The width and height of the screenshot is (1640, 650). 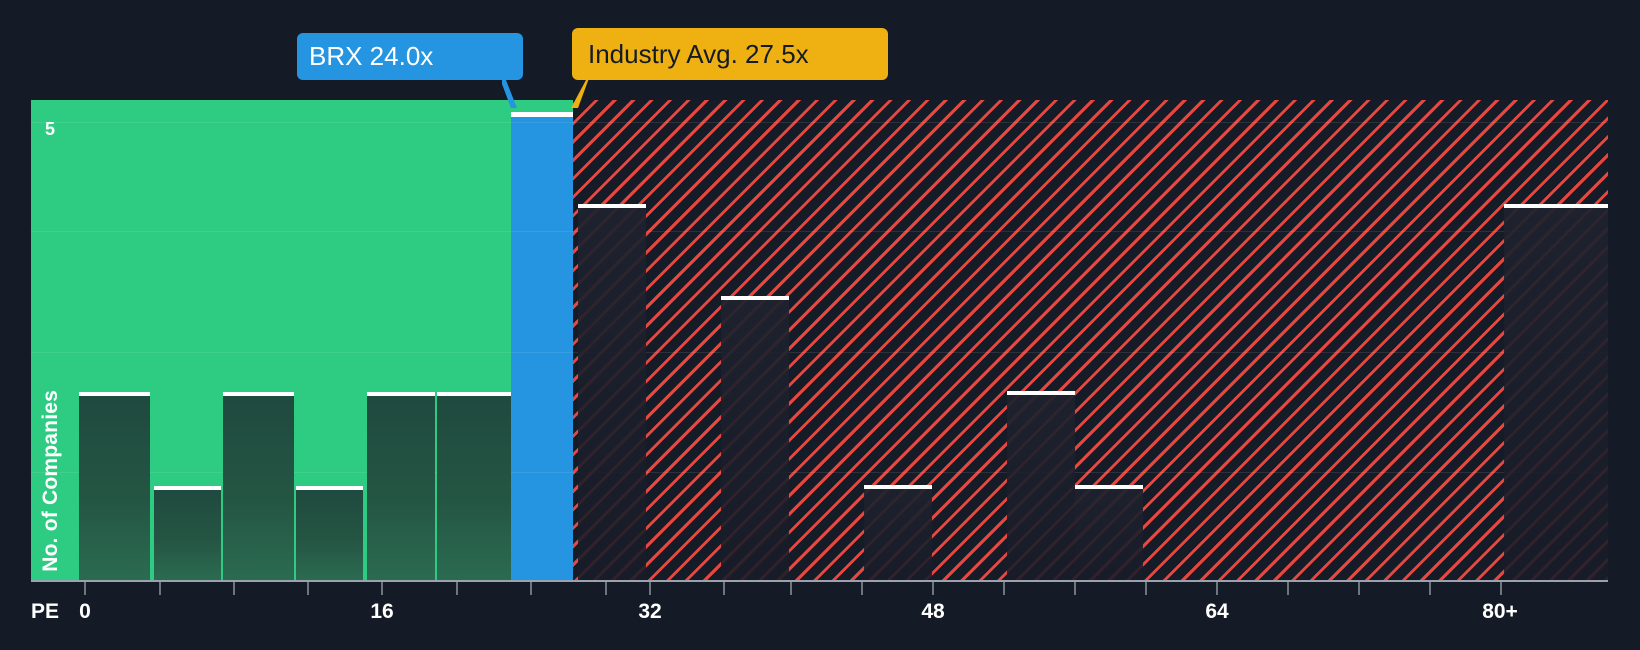 What do you see at coordinates (1500, 611) in the screenshot?
I see `x-axis-tick-label: 80+` at bounding box center [1500, 611].